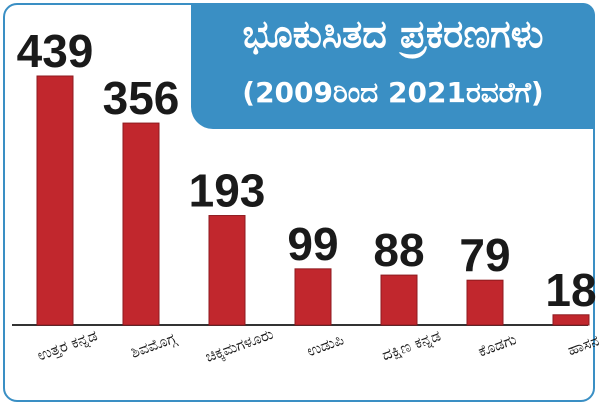 Image resolution: width=600 pixels, height=407 pixels. Describe the element at coordinates (393, 34) in the screenshot. I see `chart-title: ಭೂಕುಸಿತದ ಪ್ರಕರಣಗಳು` at that location.